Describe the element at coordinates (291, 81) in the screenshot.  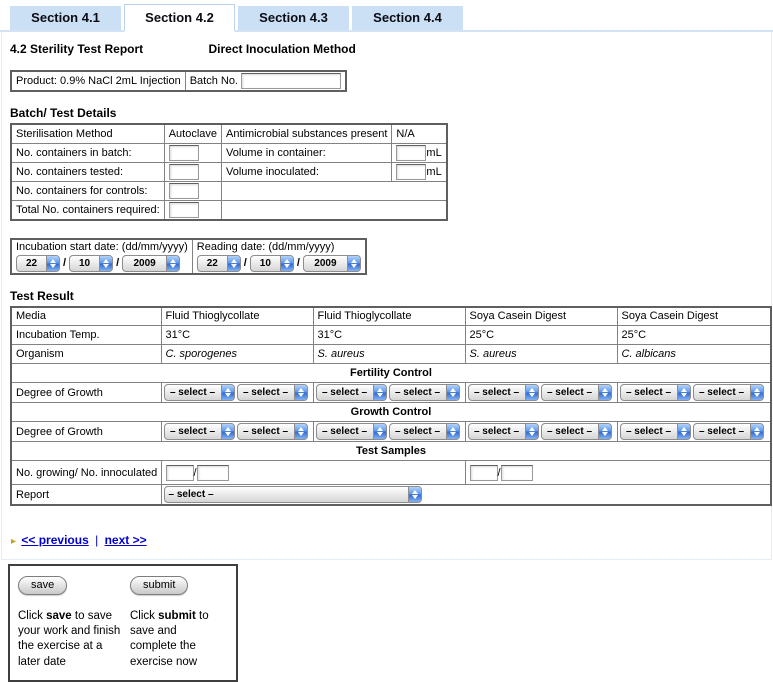
I see `batch-no-input` at that location.